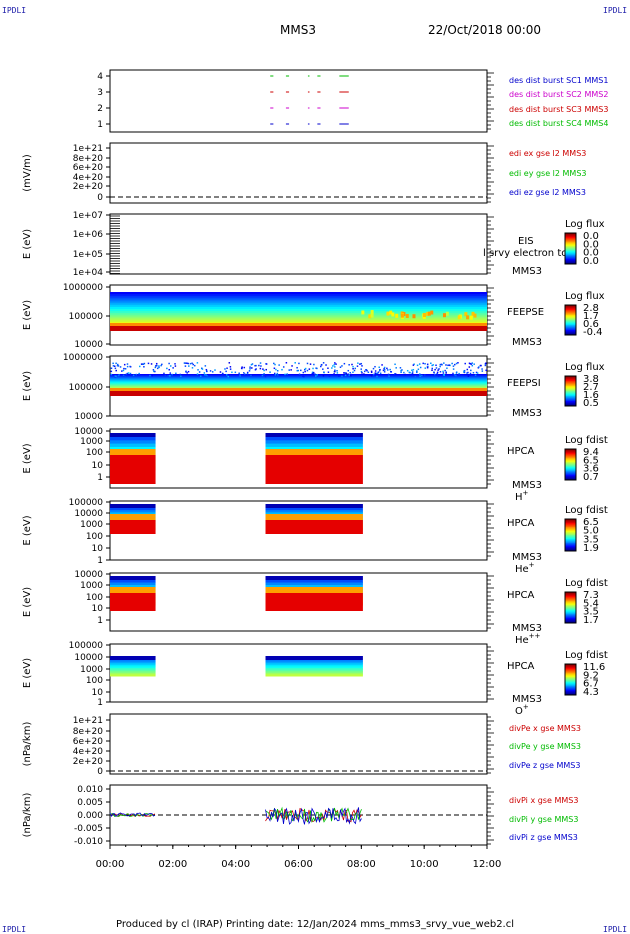  I want to click on yaxis-label-hpca_hepp: E (eV), so click(27, 602).